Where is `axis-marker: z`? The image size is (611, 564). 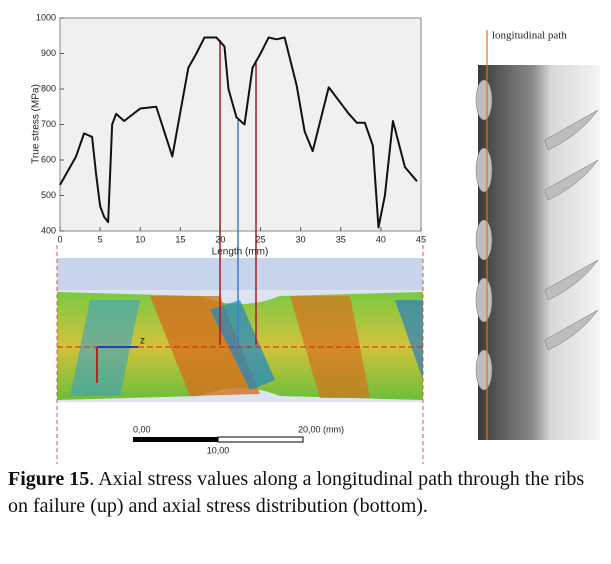 axis-marker: z is located at coordinates (142, 341).